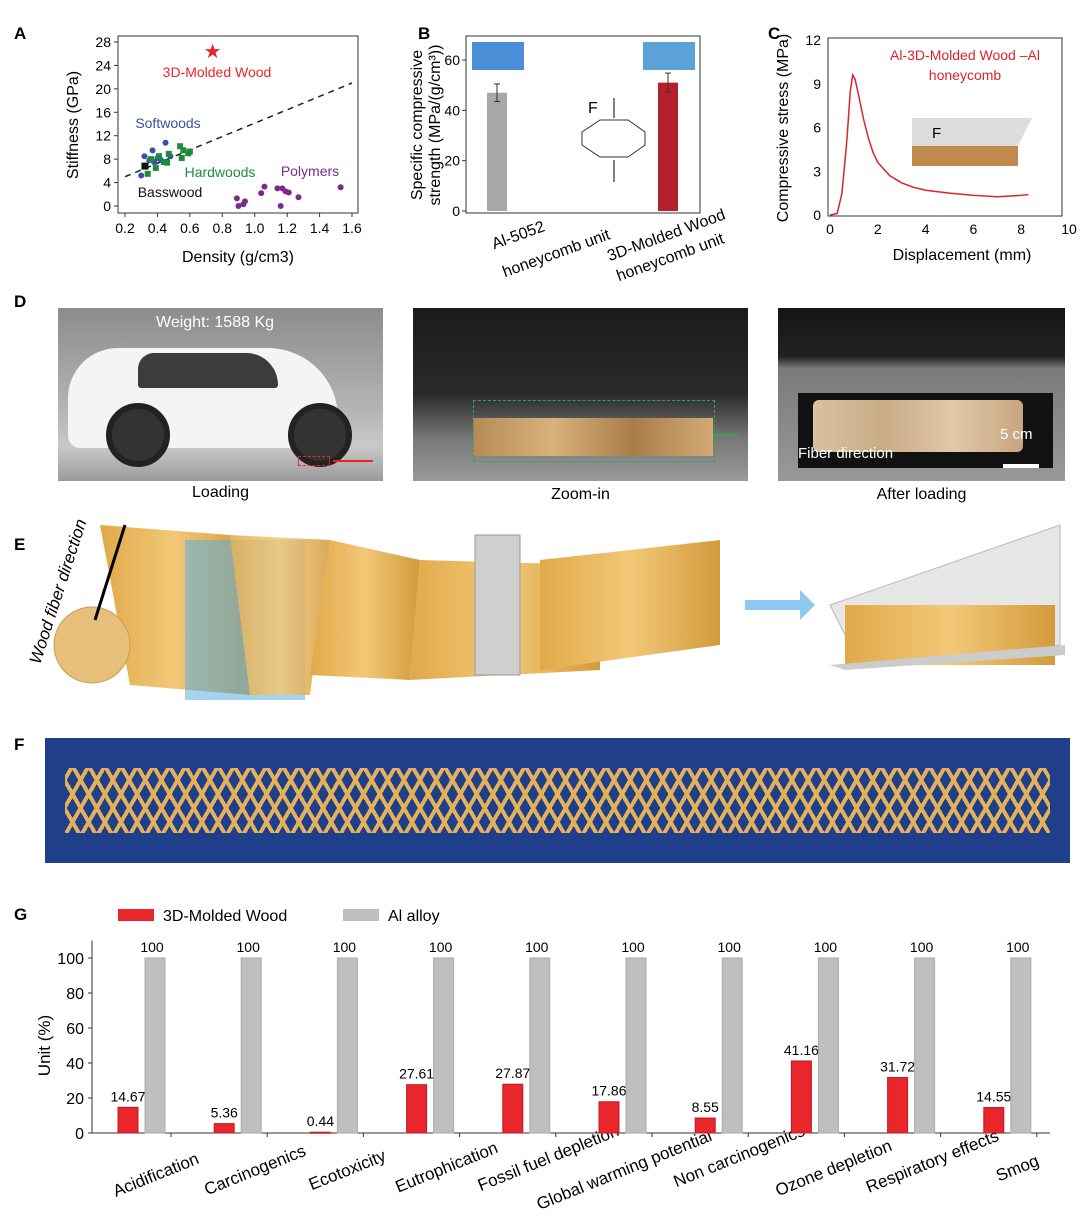 This screenshot has height=1231, width=1080. I want to click on y-axis-label: Unit (%), so click(44, 1045).